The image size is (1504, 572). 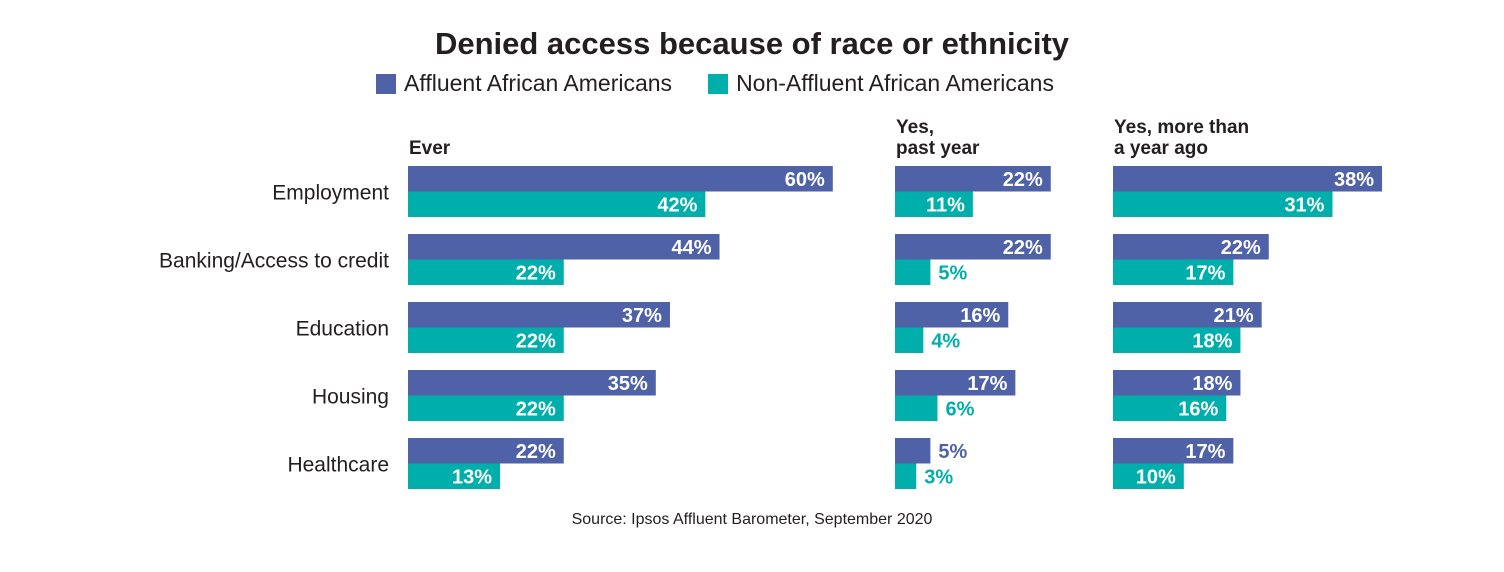 What do you see at coordinates (938, 477) in the screenshot?
I see `data-label: 3%` at bounding box center [938, 477].